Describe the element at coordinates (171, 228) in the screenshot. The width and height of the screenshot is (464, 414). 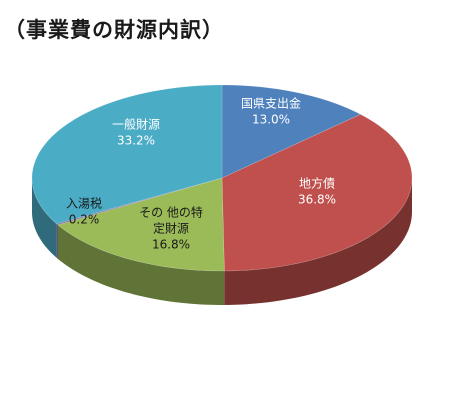
I see `slice-name-3: 定財源` at that location.